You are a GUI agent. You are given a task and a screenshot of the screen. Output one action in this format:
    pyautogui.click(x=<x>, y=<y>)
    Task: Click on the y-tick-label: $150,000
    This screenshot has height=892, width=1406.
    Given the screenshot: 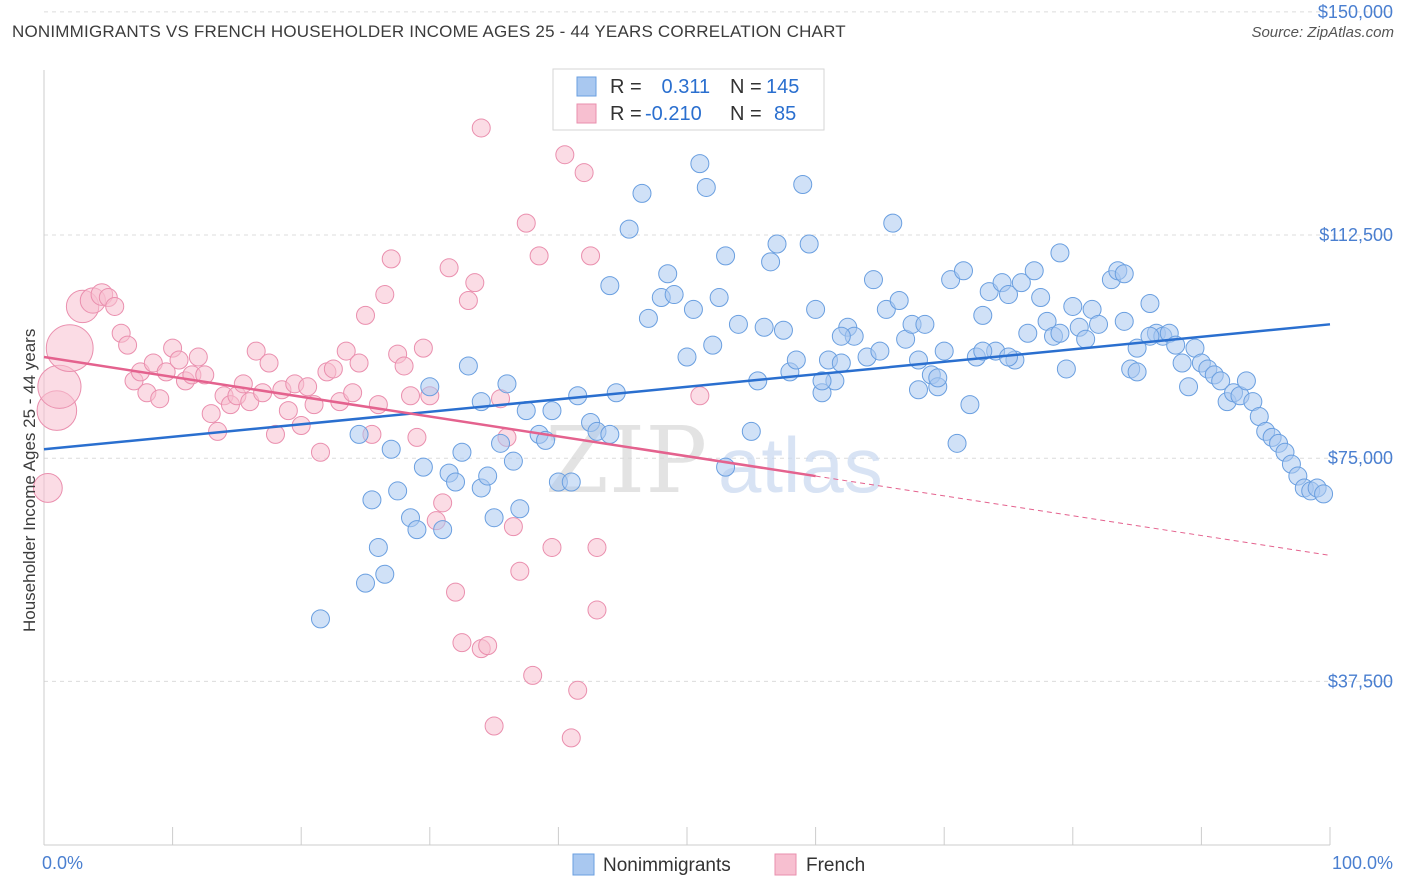 What is the action you would take?
    pyautogui.click(x=1355, y=12)
    